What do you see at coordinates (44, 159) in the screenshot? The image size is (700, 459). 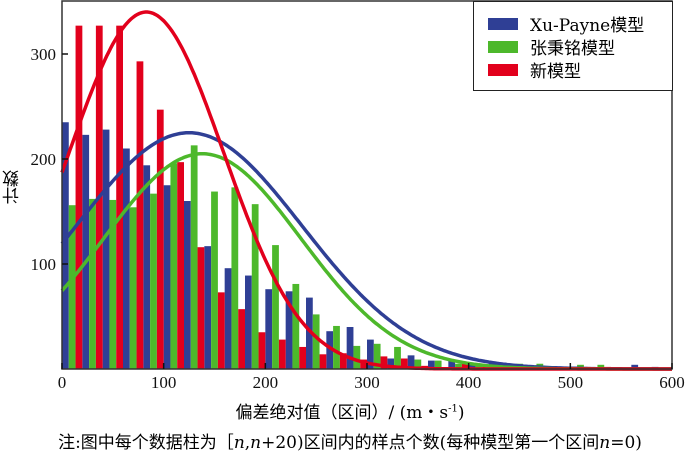 I see `y-tick-label: 200` at bounding box center [44, 159].